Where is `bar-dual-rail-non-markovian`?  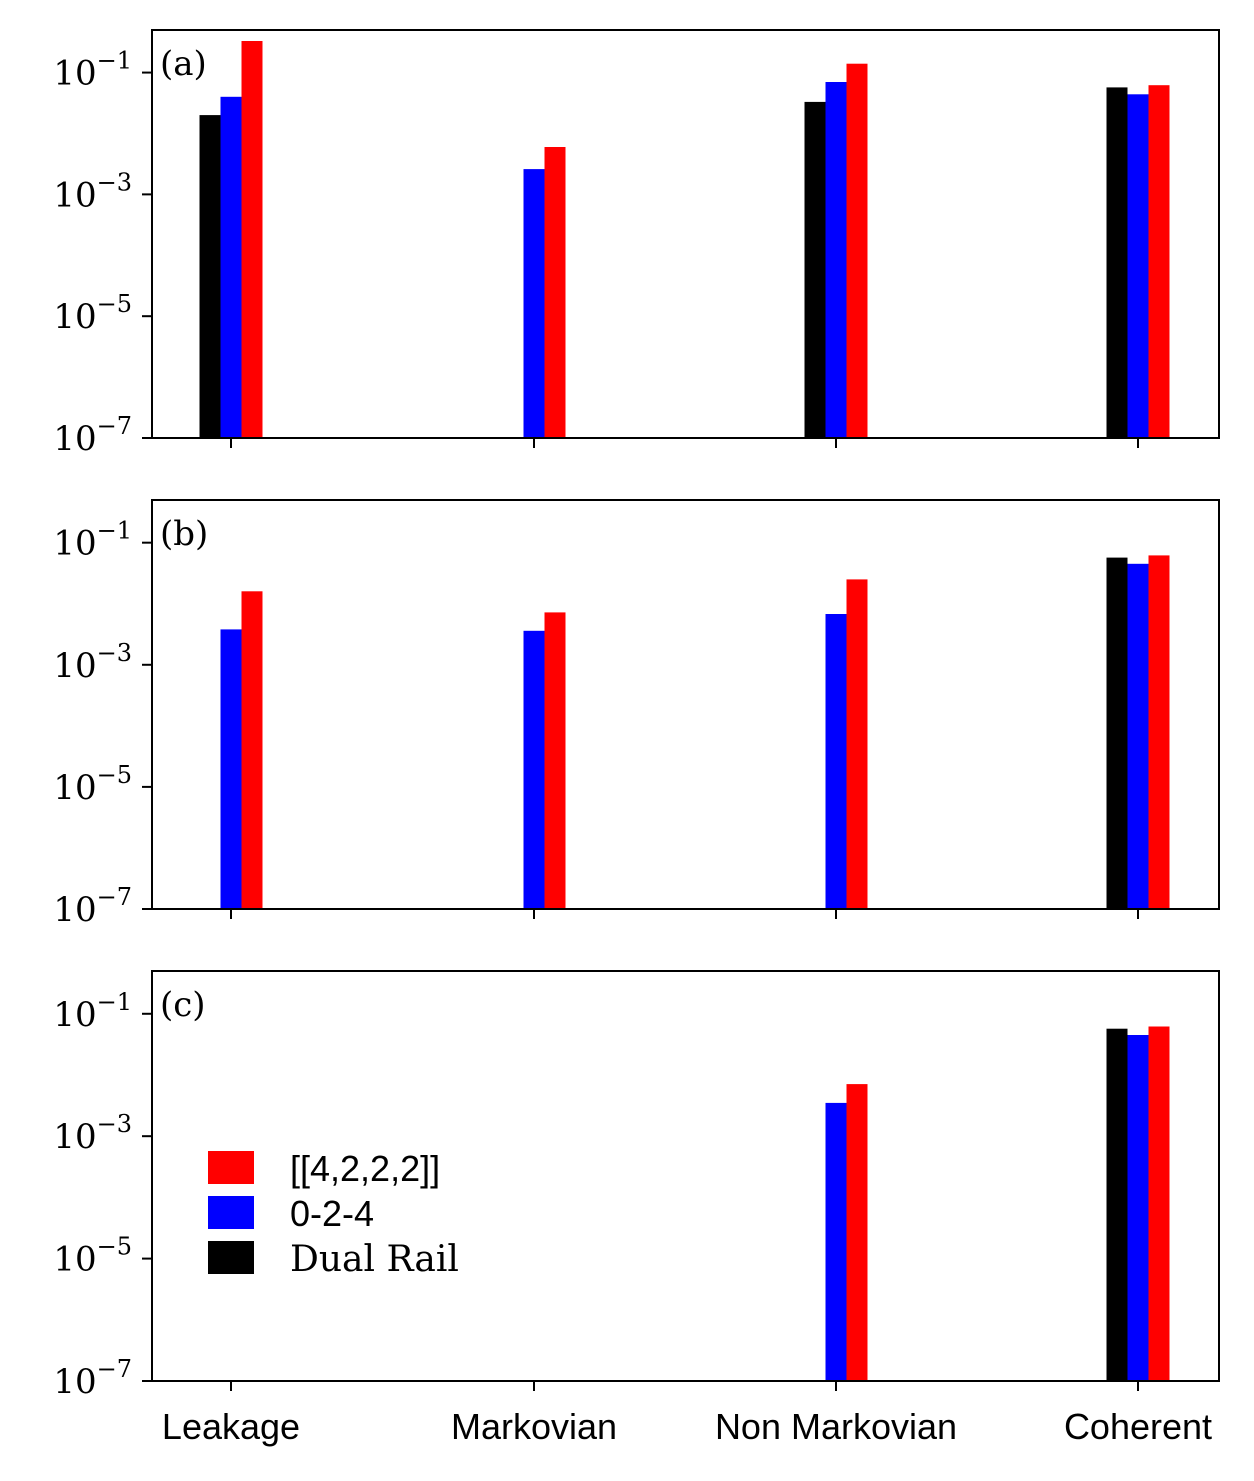 bar-dual-rail-non-markovian is located at coordinates (815, 270).